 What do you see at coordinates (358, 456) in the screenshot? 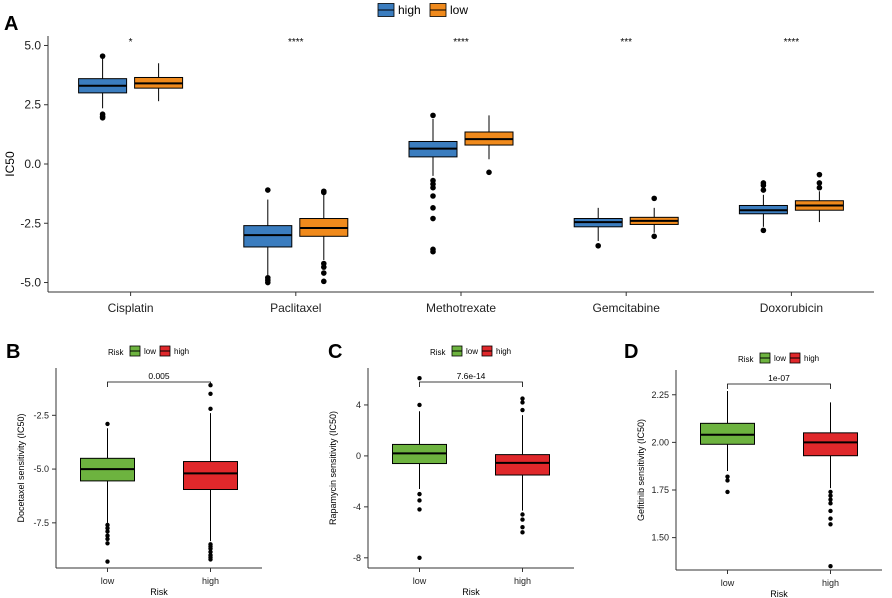
I see `y-tick-label: 0` at bounding box center [358, 456].